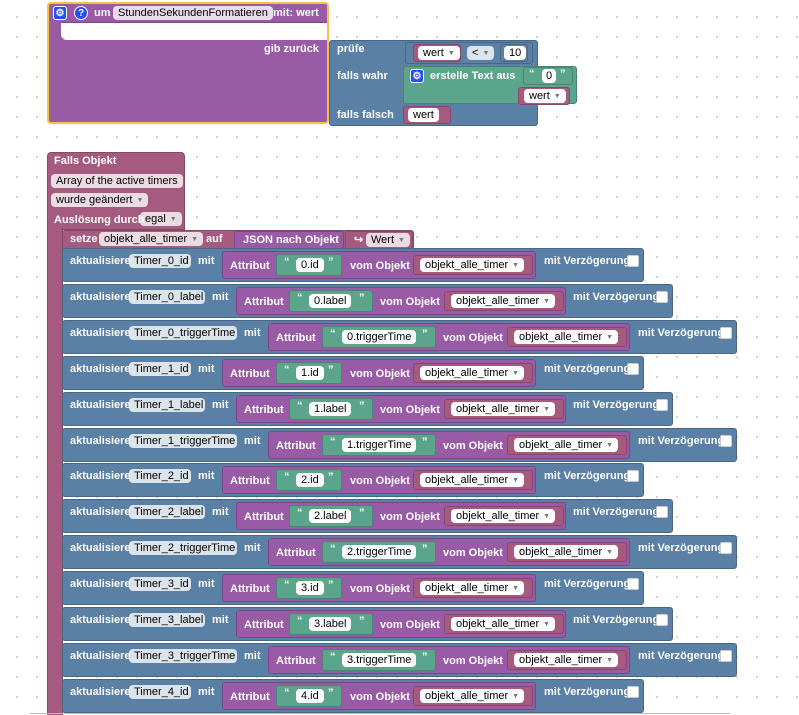  What do you see at coordinates (183, 548) in the screenshot?
I see `update-target-field: Timer_2_triggerTime` at bounding box center [183, 548].